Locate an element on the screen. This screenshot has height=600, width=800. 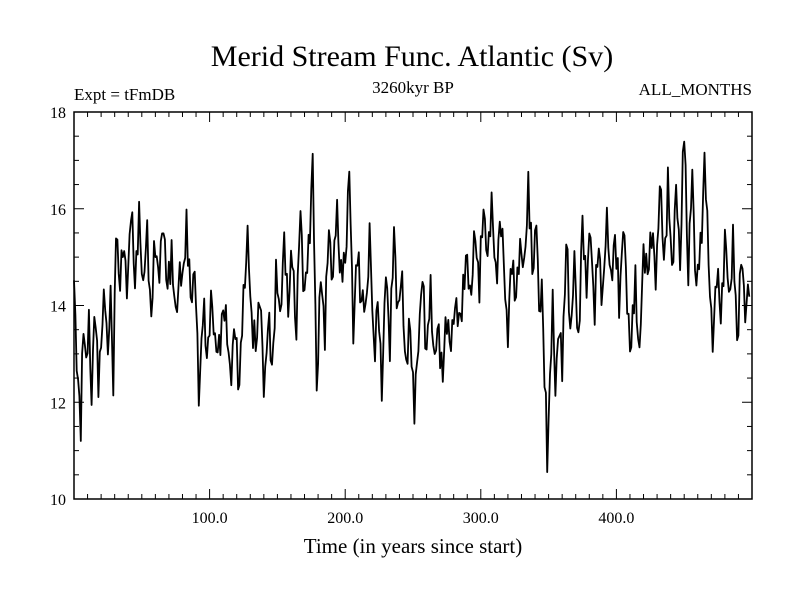
y-tick-label: 14 is located at coordinates (58, 307).